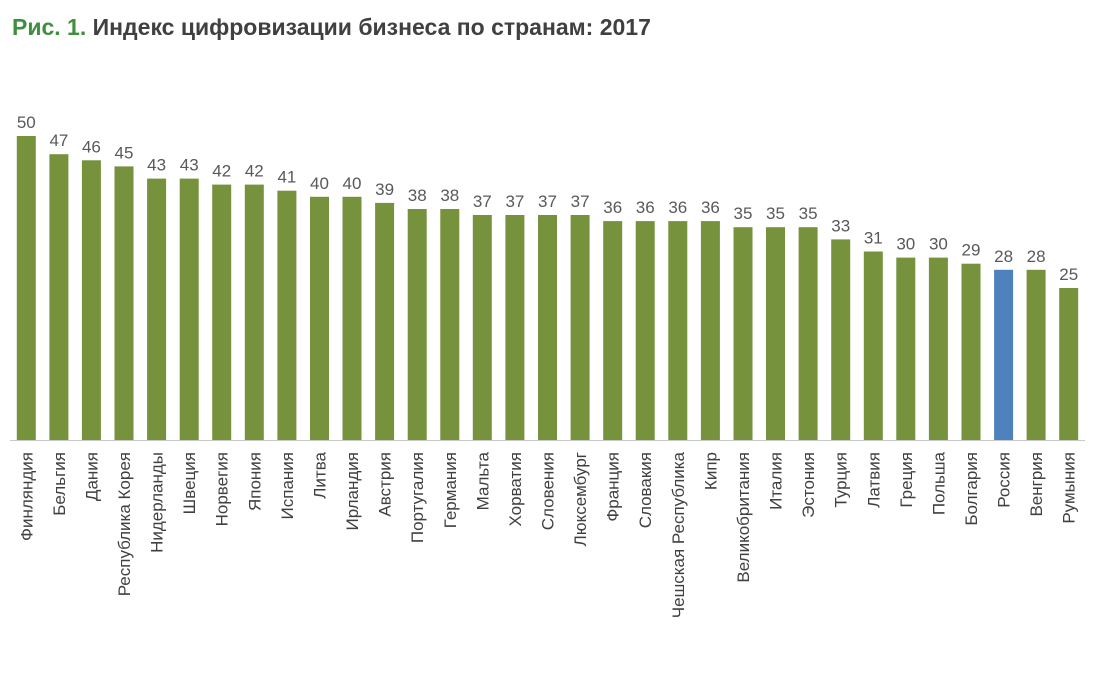  Describe the element at coordinates (222, 489) in the screenshot. I see `category-label: Норвегия` at that location.